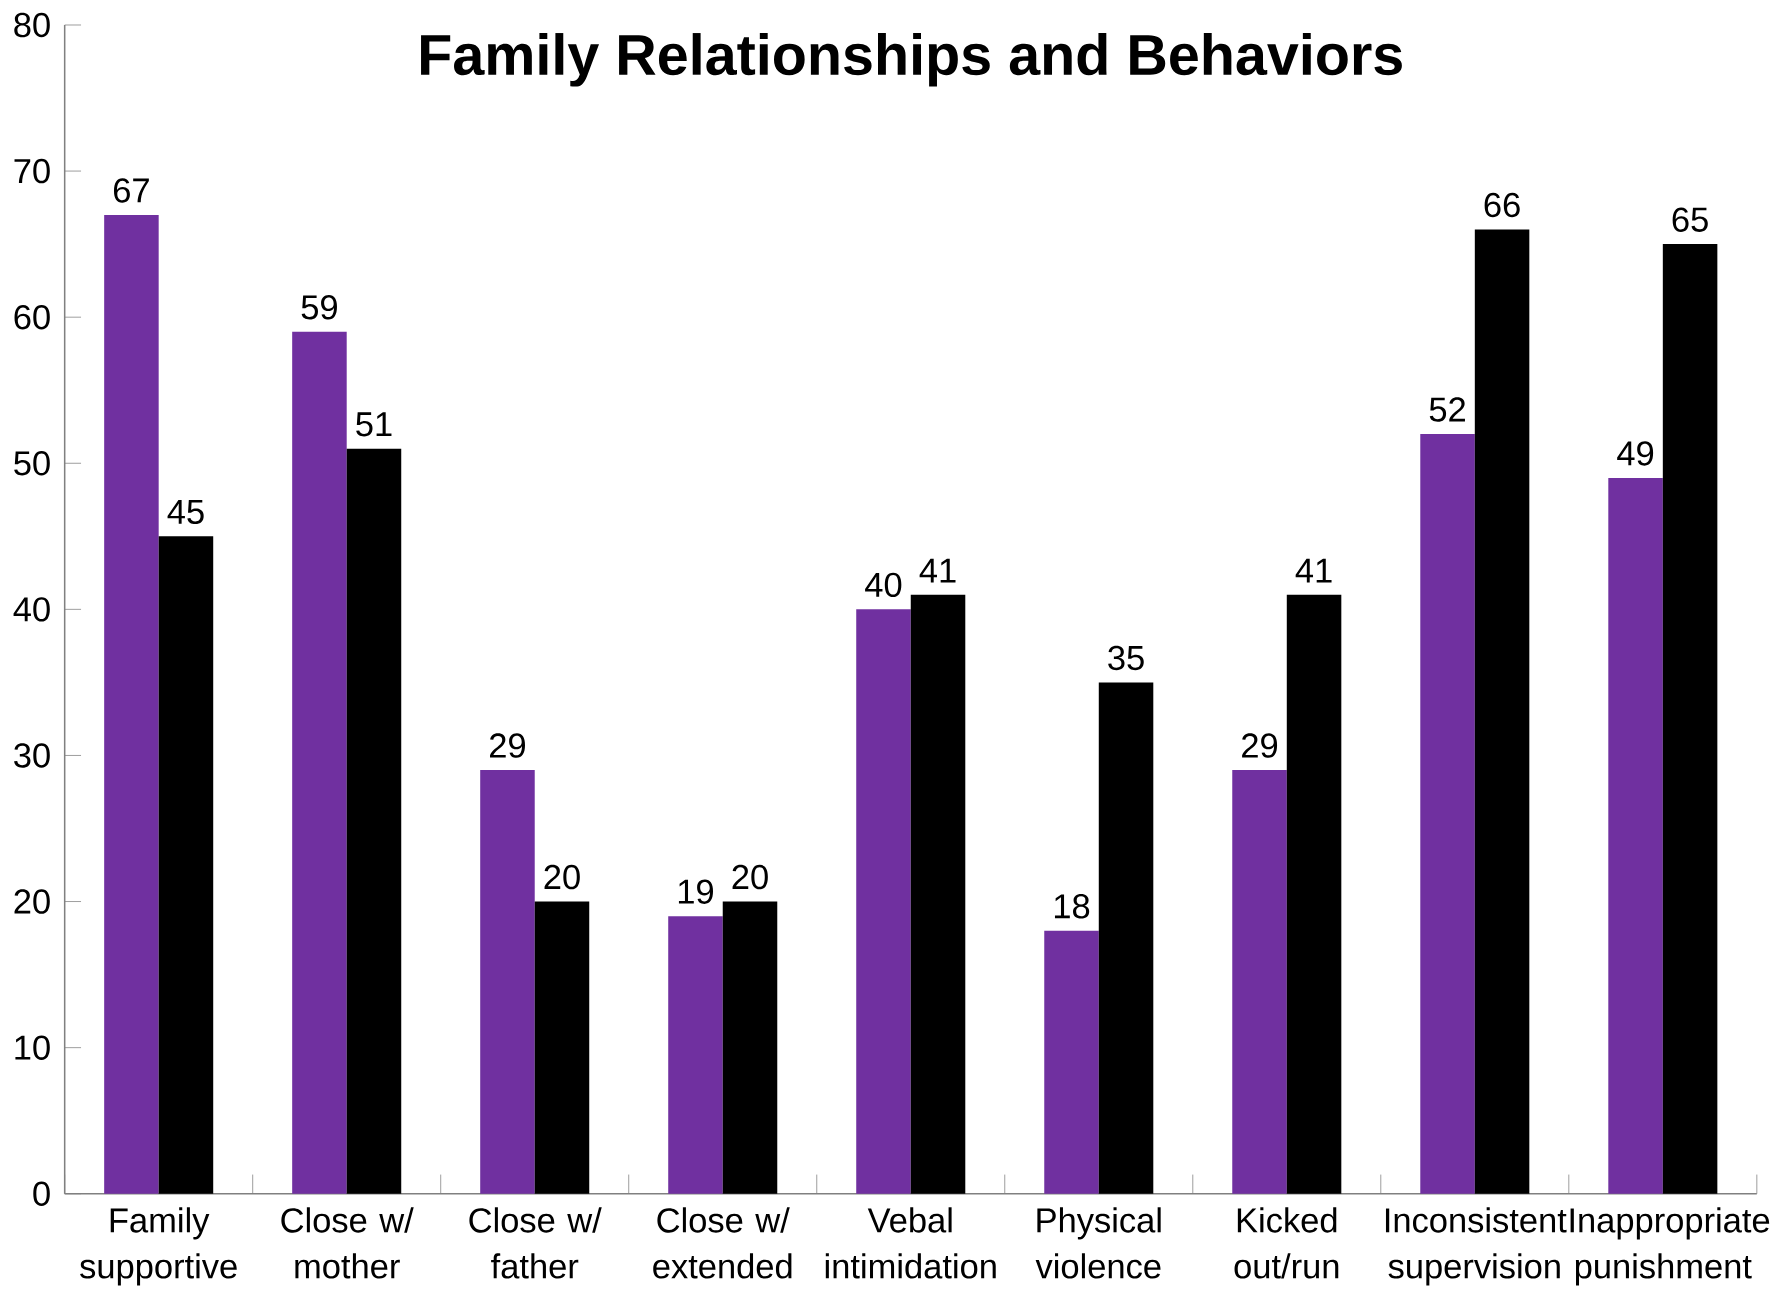 Image resolution: width=1771 pixels, height=1298 pixels. Describe the element at coordinates (32, 463) in the screenshot. I see `y-tick-label: 50` at that location.